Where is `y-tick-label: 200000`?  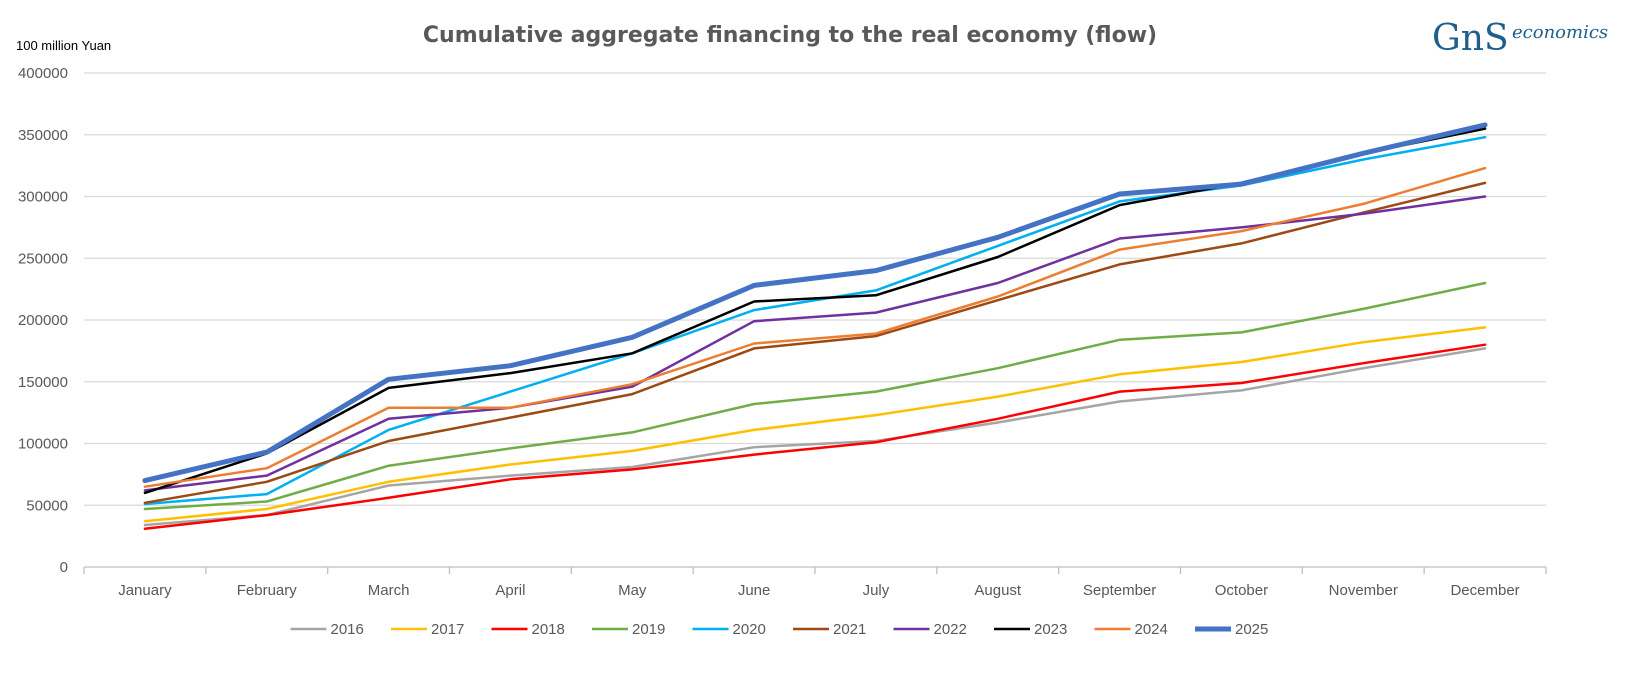
y-tick-label: 200000 is located at coordinates (43, 320).